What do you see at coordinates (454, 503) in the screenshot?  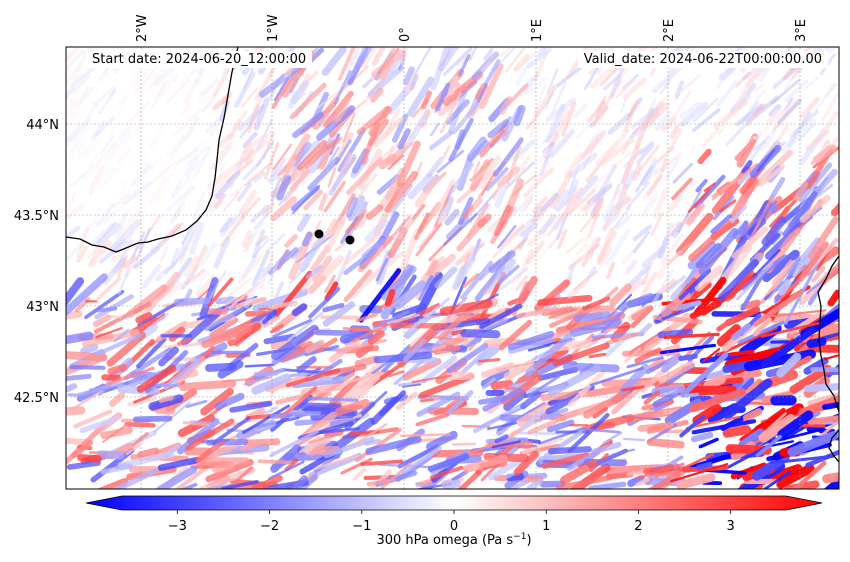 I see `colorbar-bar` at bounding box center [454, 503].